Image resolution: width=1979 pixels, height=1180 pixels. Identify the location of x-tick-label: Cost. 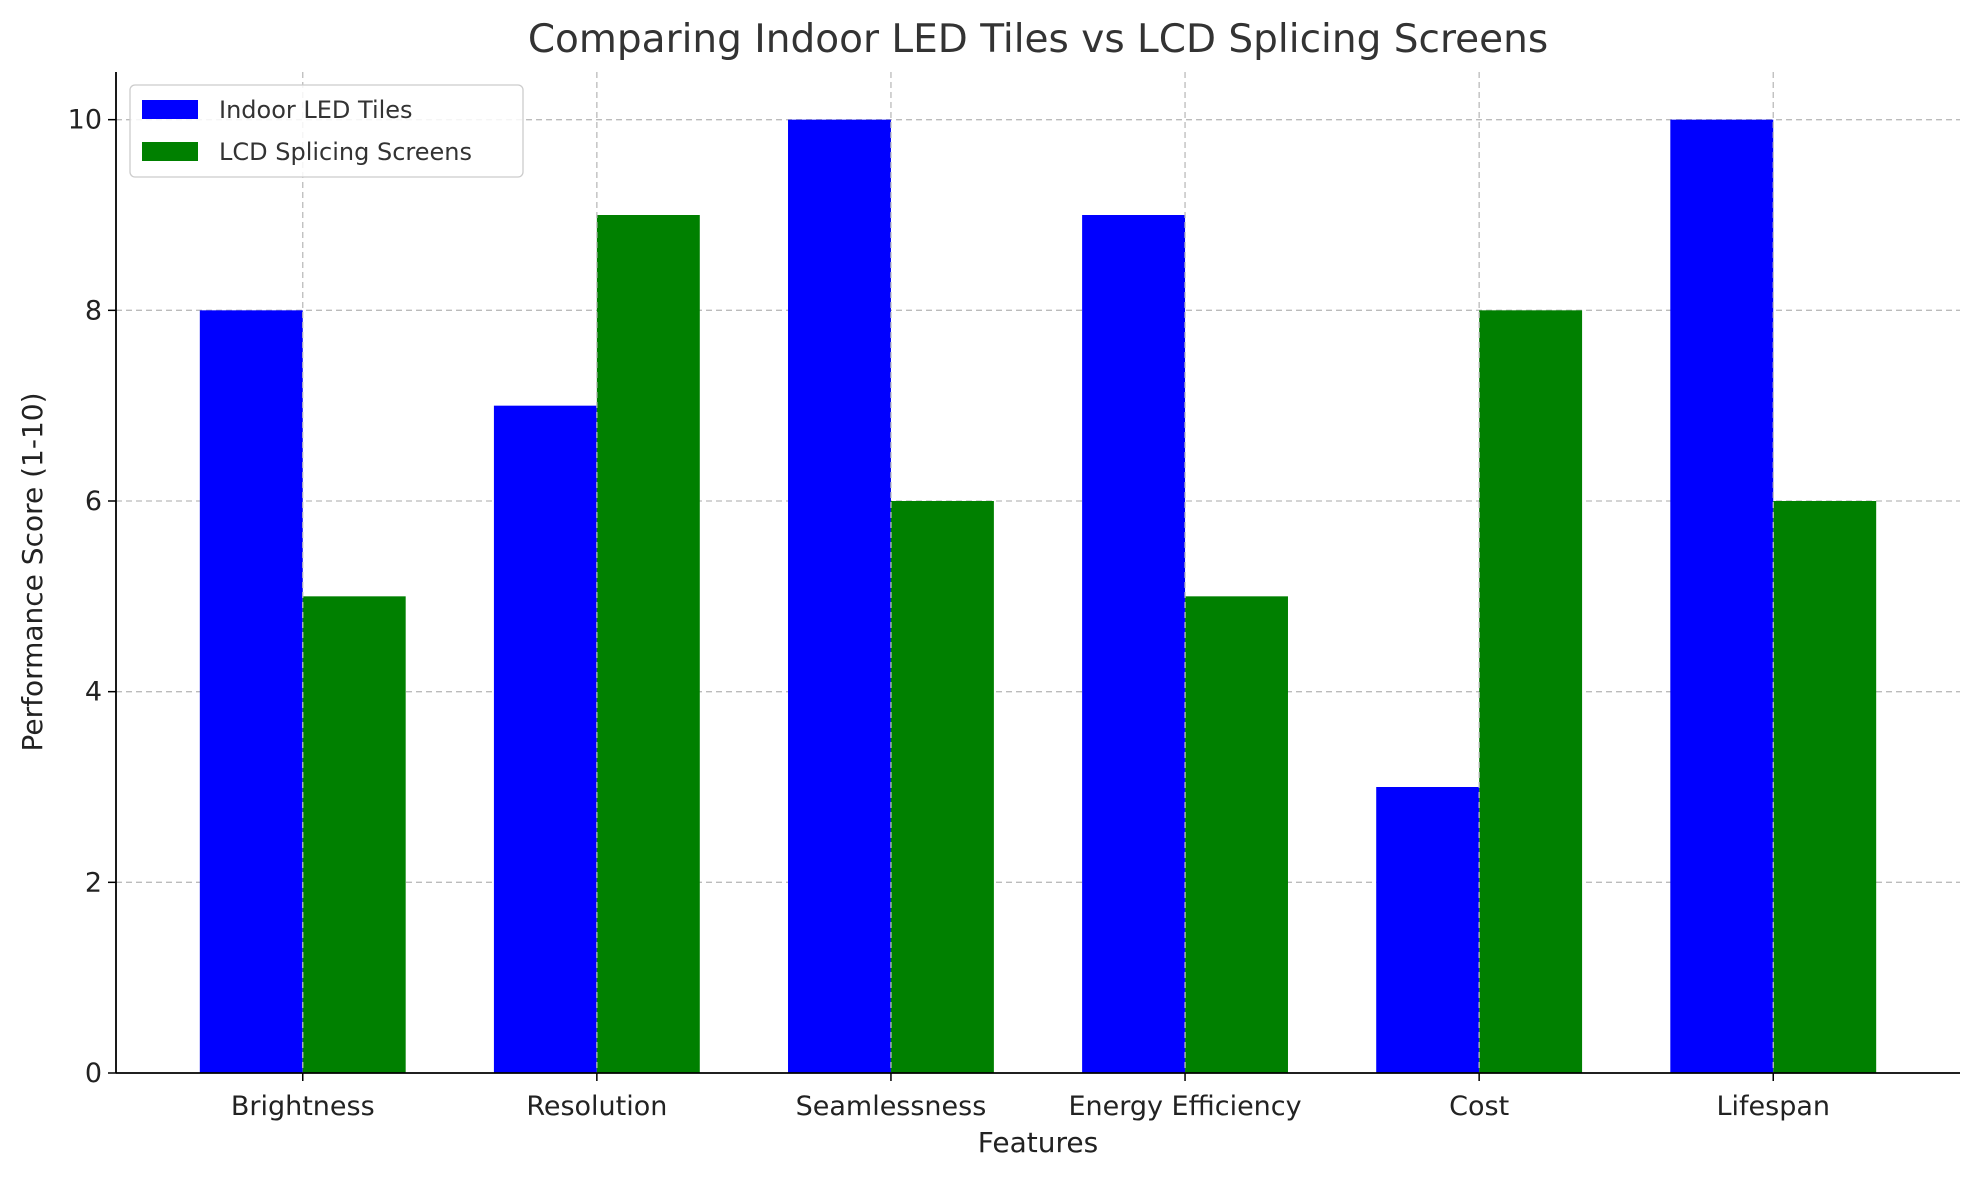
(1479, 1106).